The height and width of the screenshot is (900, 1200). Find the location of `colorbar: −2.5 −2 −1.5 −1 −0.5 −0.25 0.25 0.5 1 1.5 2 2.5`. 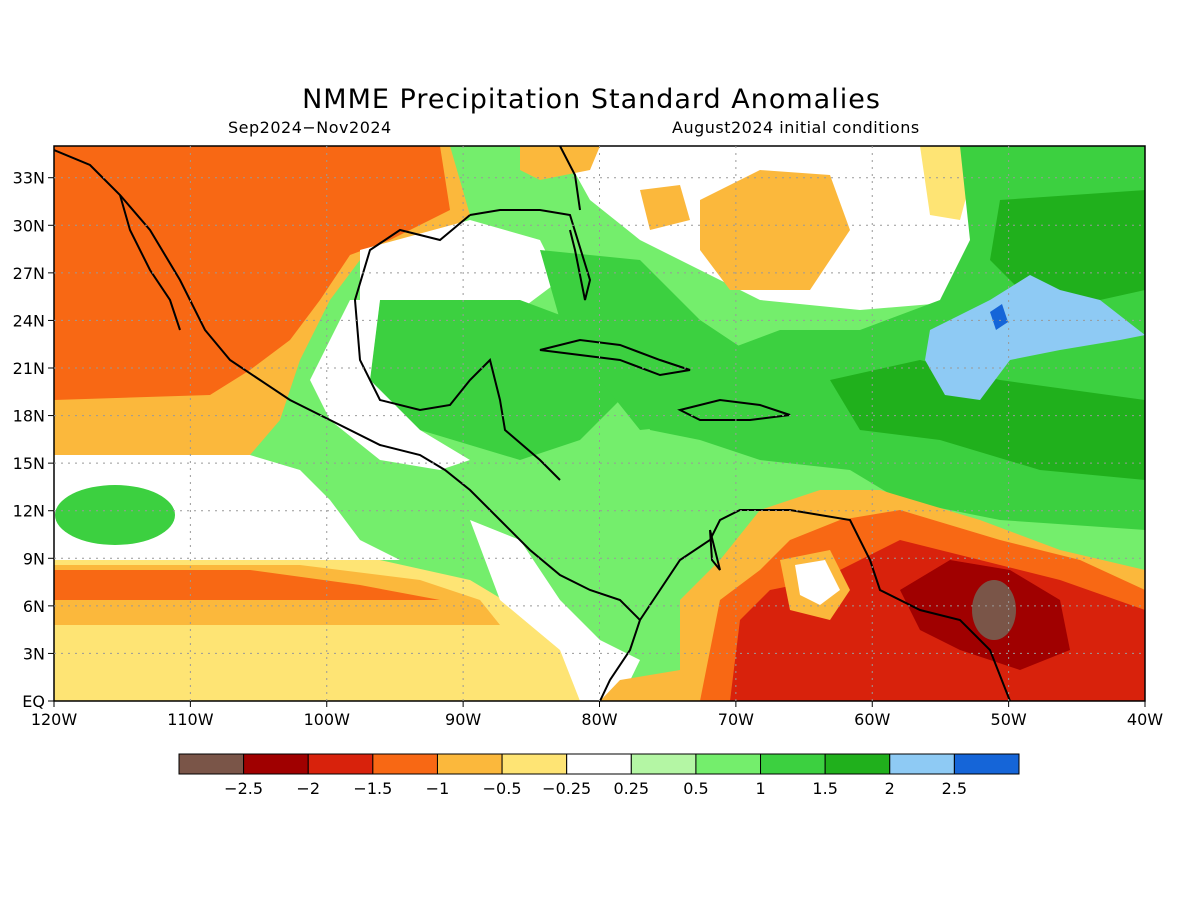

colorbar: −2.5 −2 −1.5 −1 −0.5 −0.25 0.25 0.5 1 1.5 2 2.5 is located at coordinates (599, 775).